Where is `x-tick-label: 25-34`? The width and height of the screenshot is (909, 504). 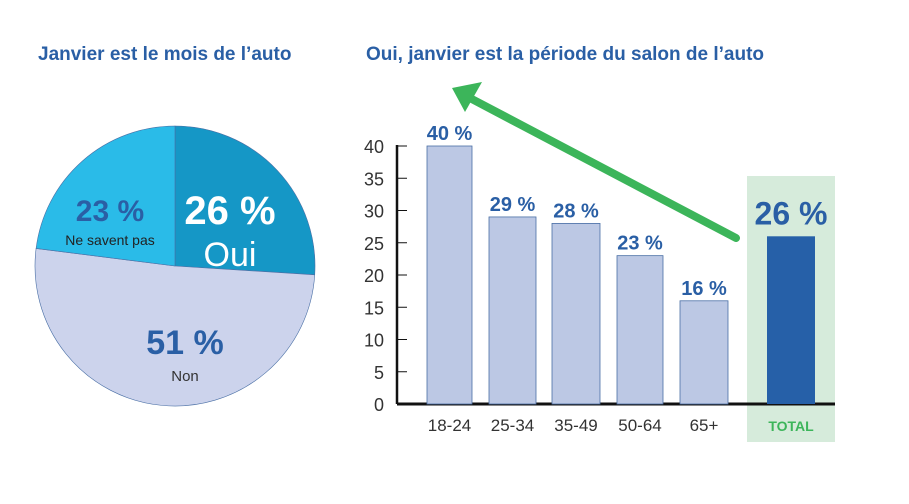
x-tick-label: 25-34 is located at coordinates (512, 425).